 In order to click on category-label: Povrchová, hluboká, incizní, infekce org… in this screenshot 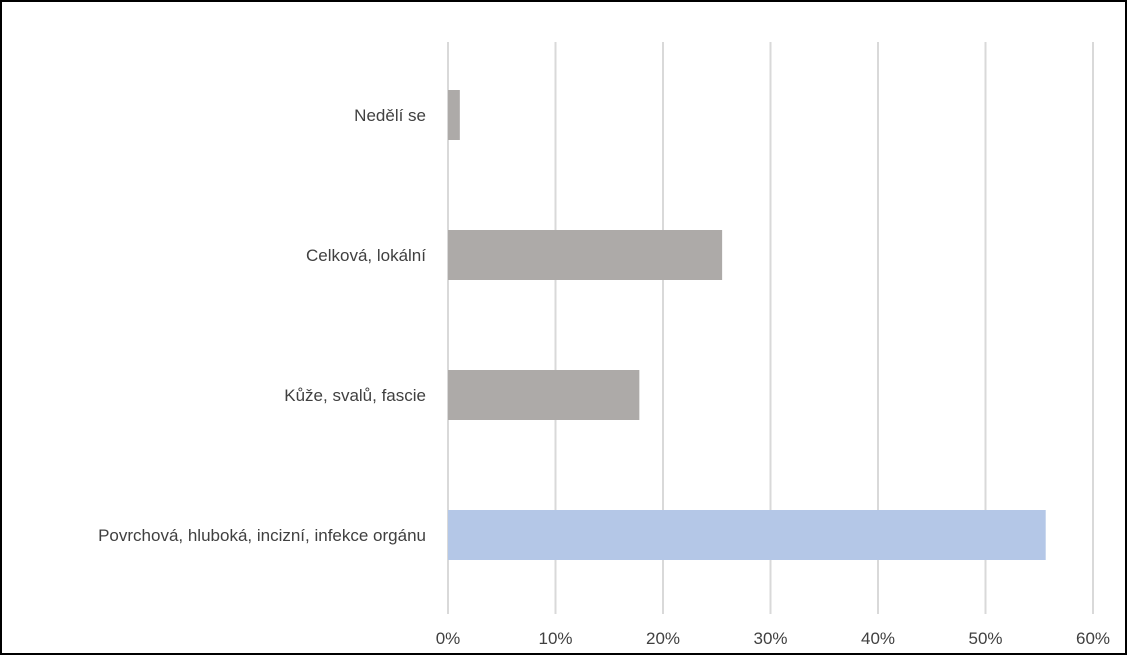, I will do `click(262, 535)`.